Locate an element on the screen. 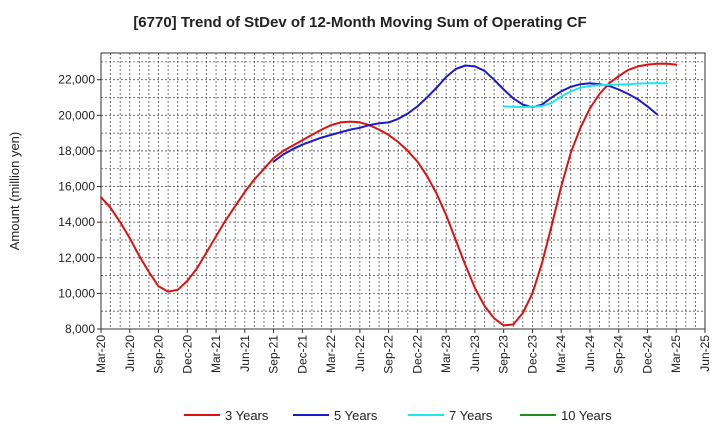  x-tick-label: Mar-23 is located at coordinates (446, 354).